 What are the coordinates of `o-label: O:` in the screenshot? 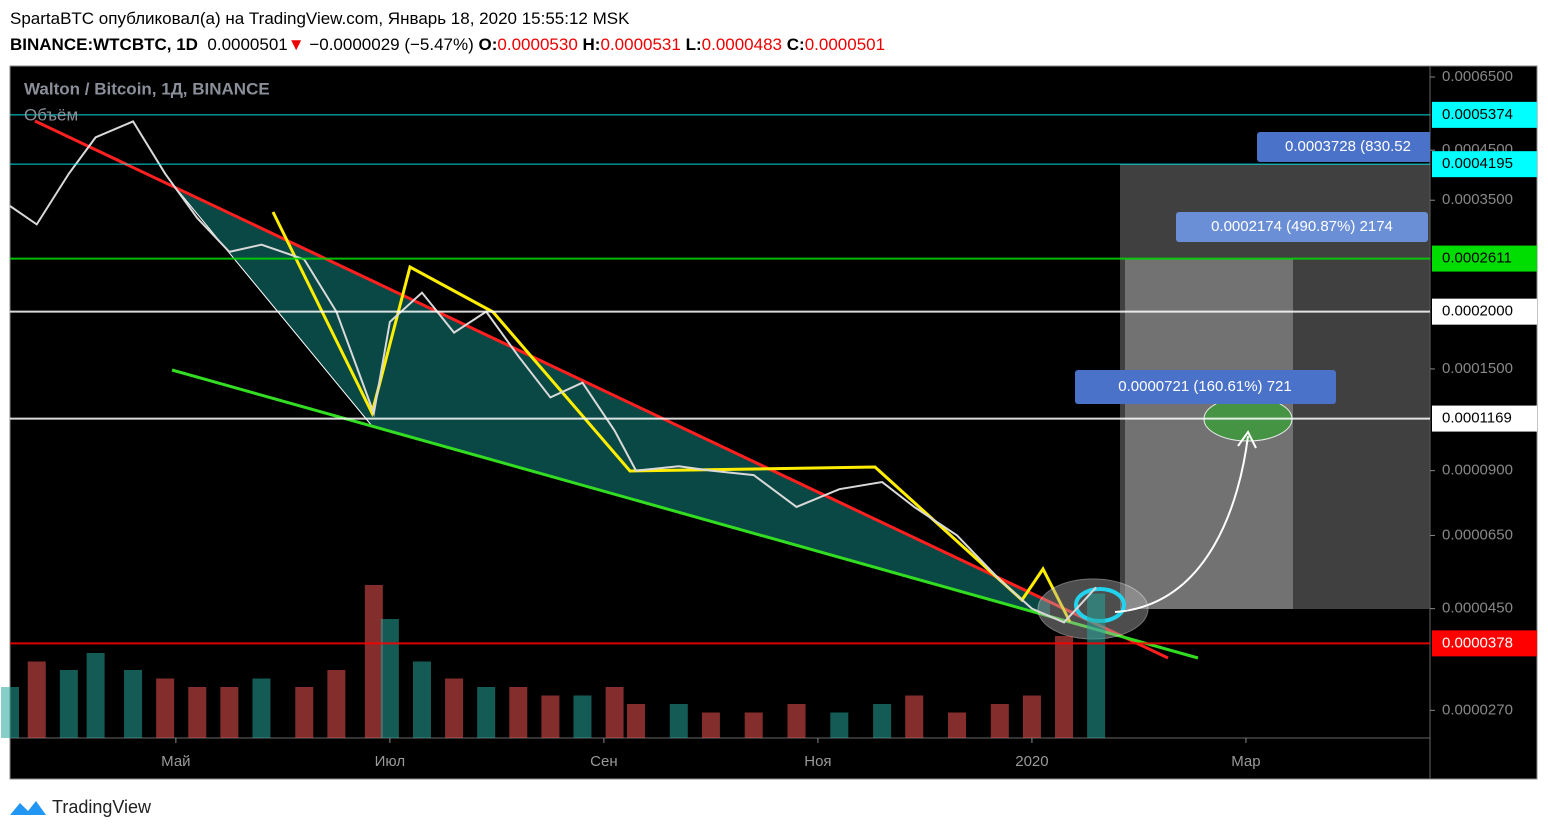 It's located at (488, 44).